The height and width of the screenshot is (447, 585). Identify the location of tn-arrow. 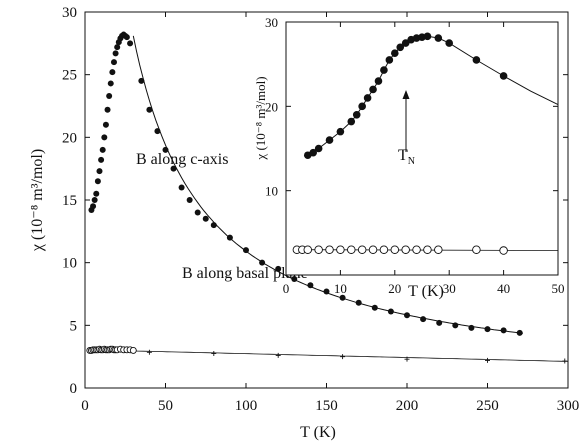
(406, 121).